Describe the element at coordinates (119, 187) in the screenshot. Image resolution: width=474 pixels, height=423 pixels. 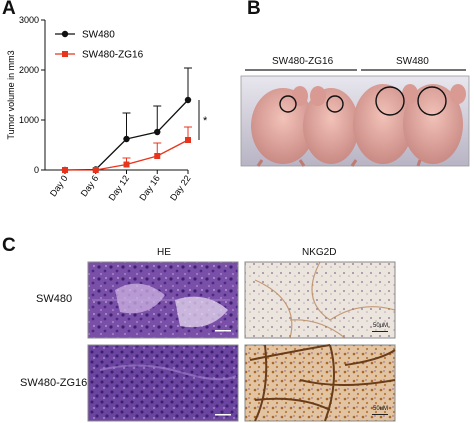
I see `x-tick-label: Day 12` at that location.